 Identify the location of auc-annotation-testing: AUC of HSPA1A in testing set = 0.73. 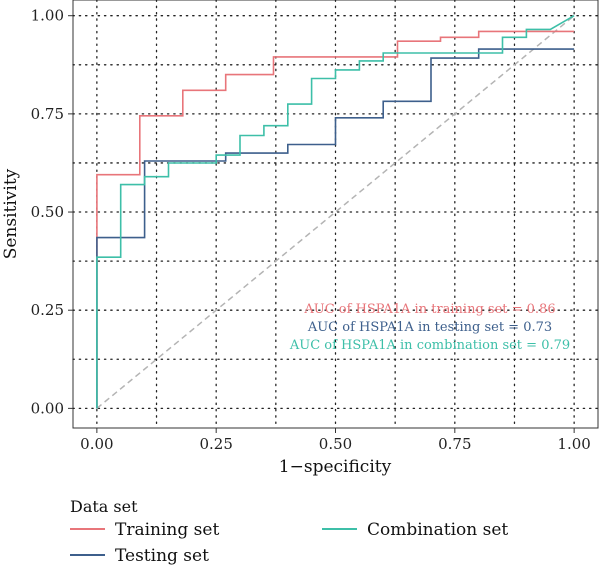
(429, 327).